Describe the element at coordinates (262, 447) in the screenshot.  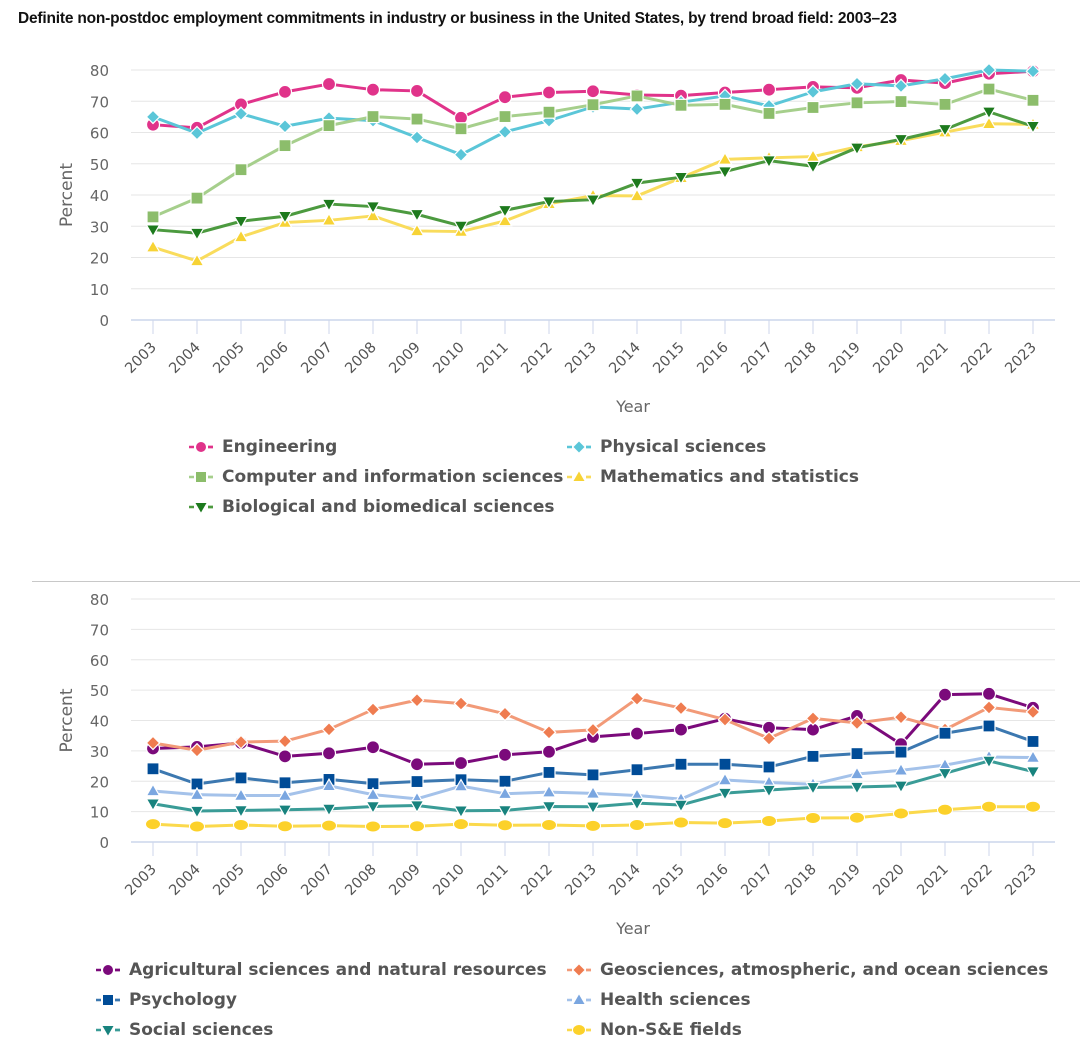
I see `legend-item-engineering: Engineering` at that location.